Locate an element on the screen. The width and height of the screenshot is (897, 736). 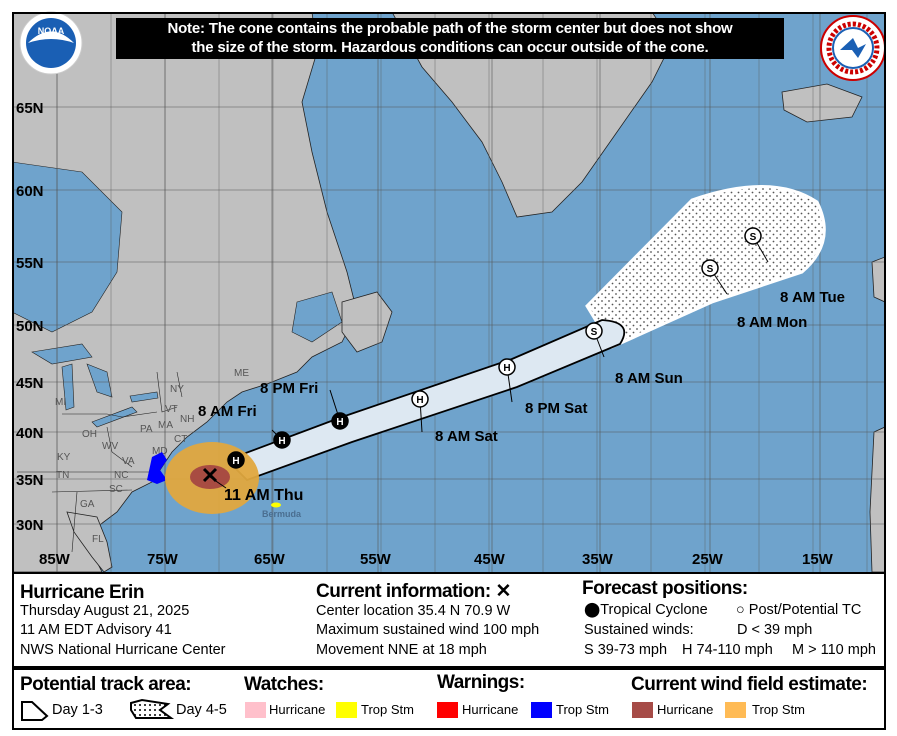
storm-name: Hurricane Erin is located at coordinates (82, 592).